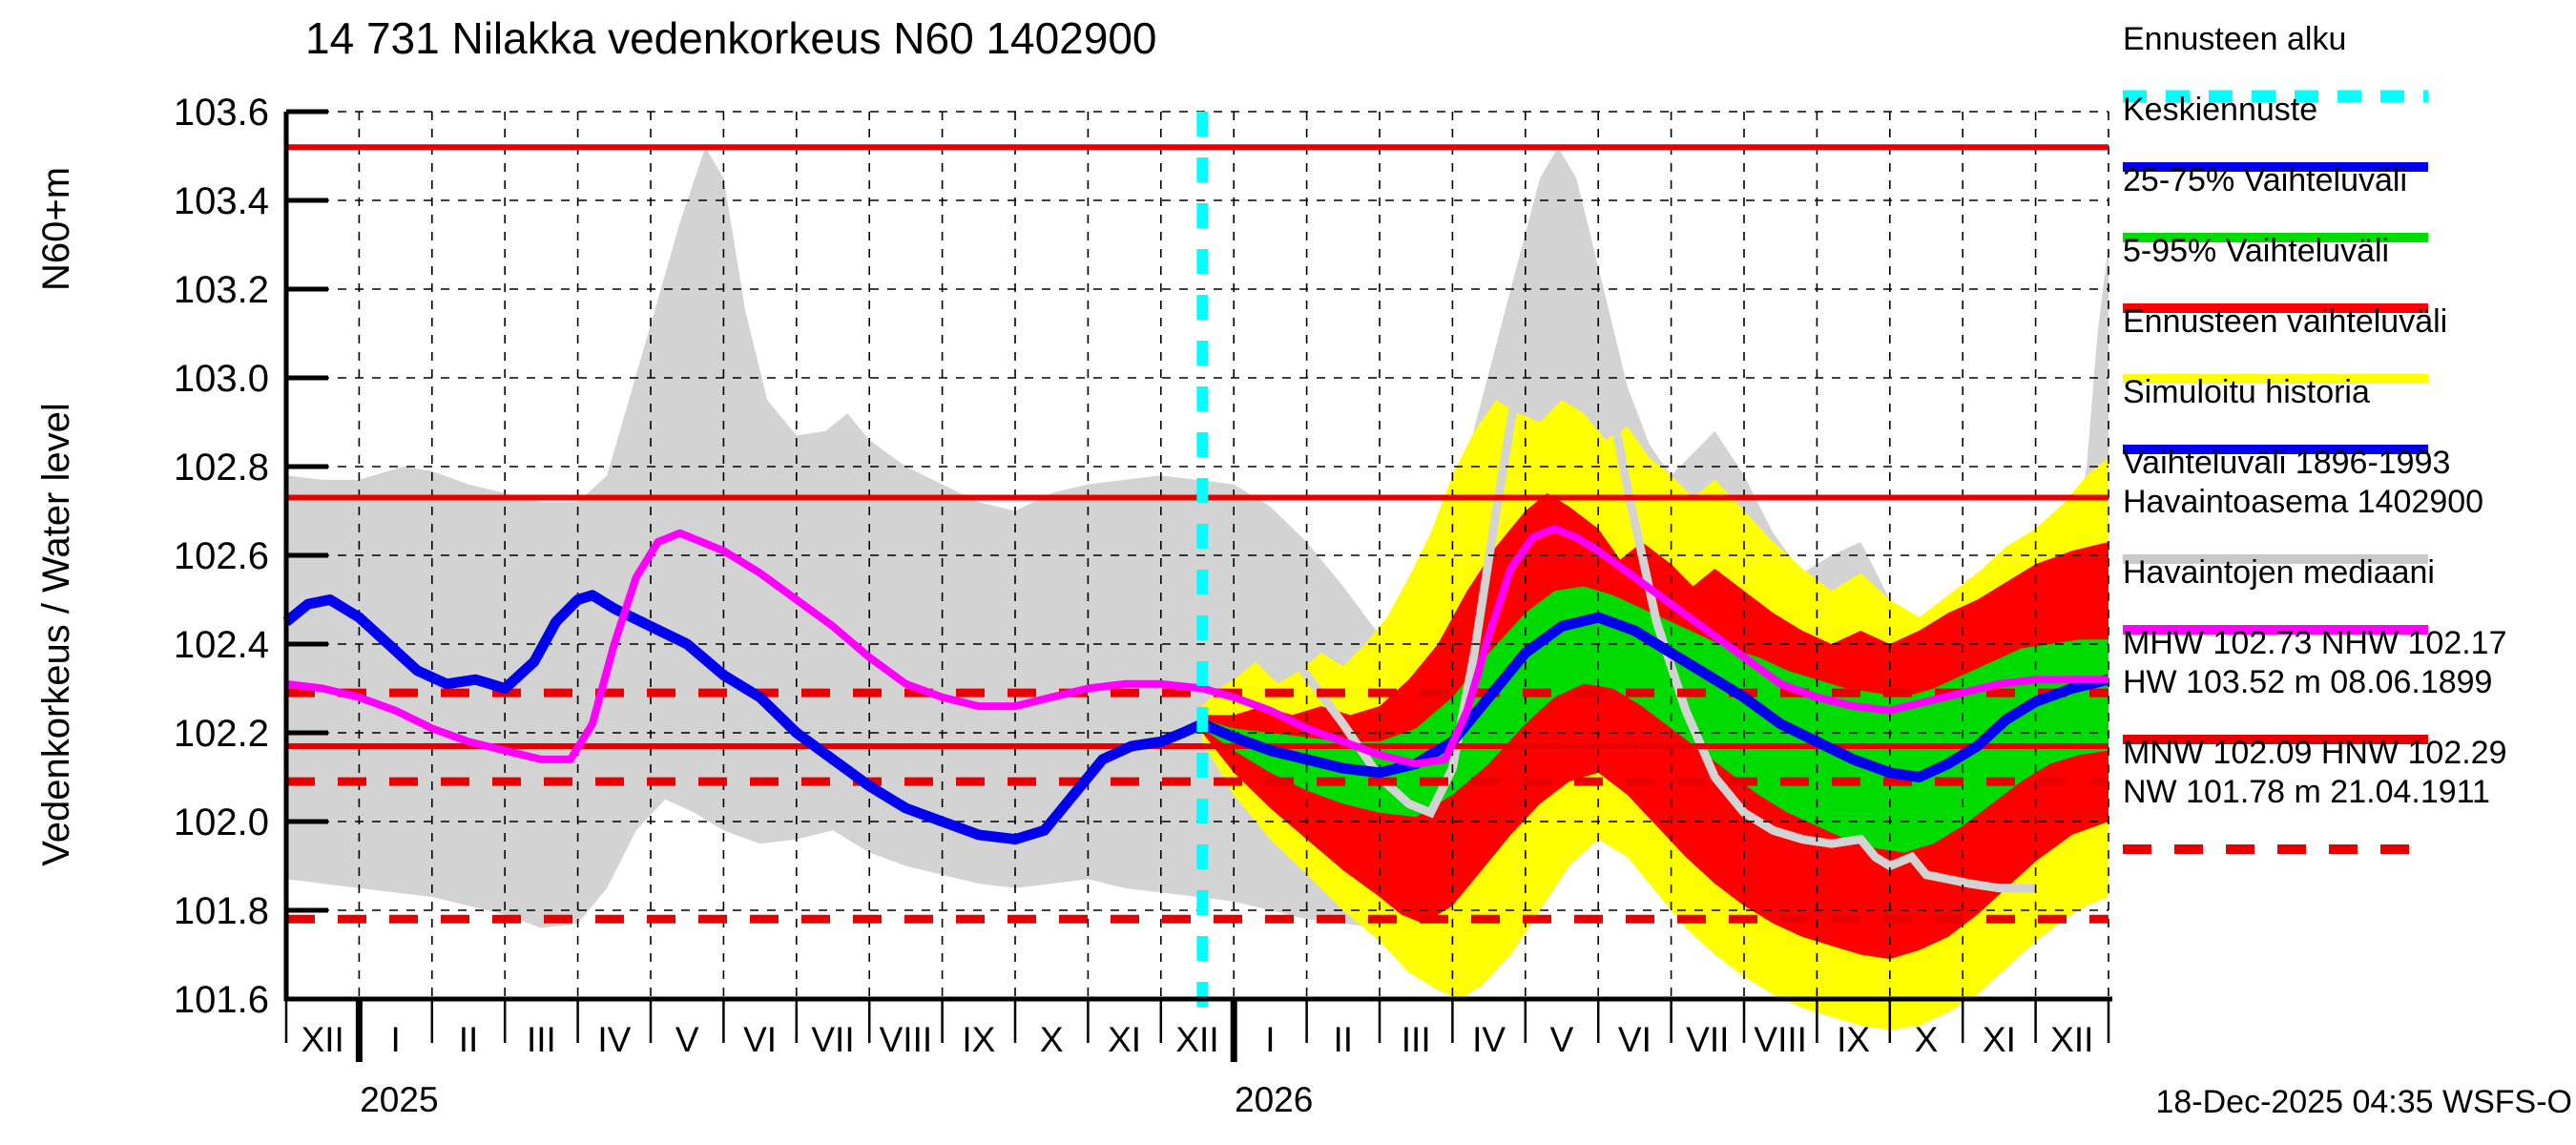 The image size is (2576, 1145). What do you see at coordinates (221, 1000) in the screenshot?
I see `y-tick-label: 101.6` at bounding box center [221, 1000].